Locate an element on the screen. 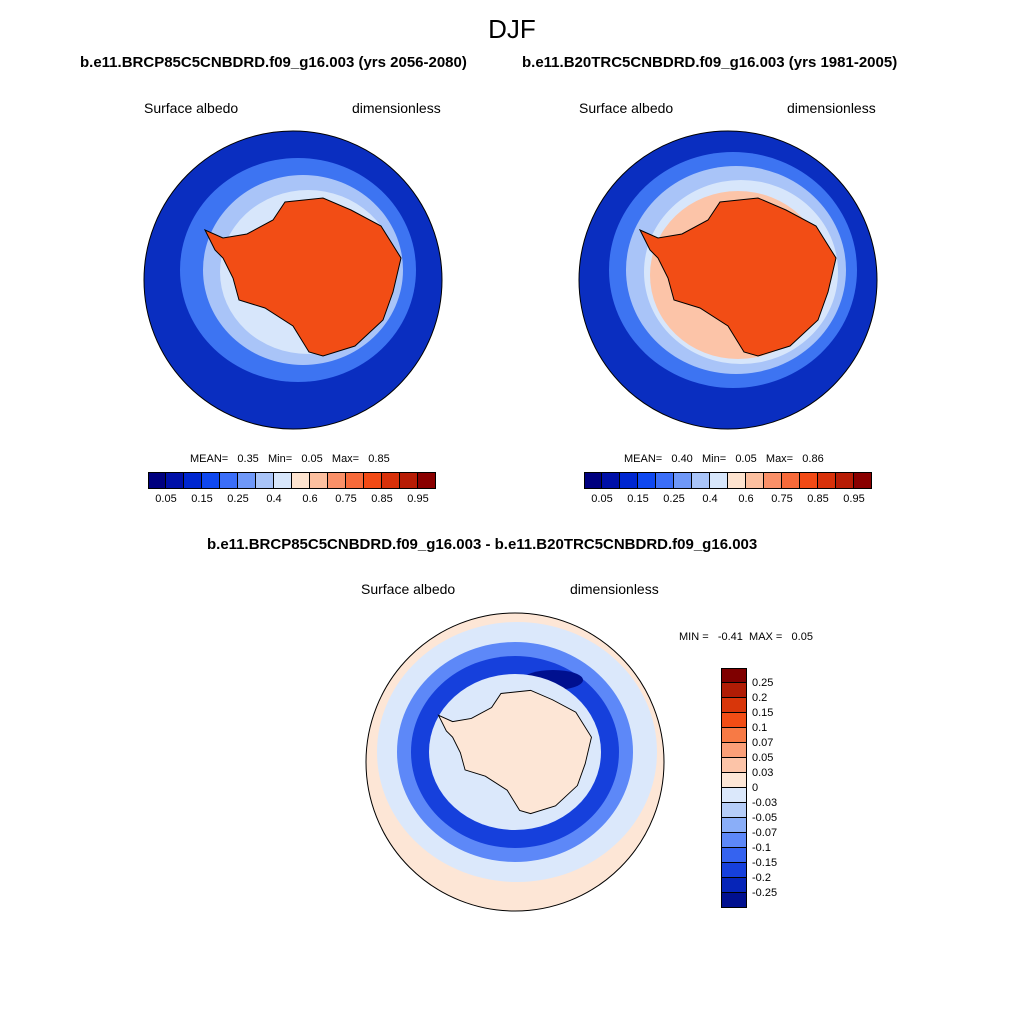 This screenshot has height=1024, width=1024. panel-1-units: dimensionless is located at coordinates (396, 108).